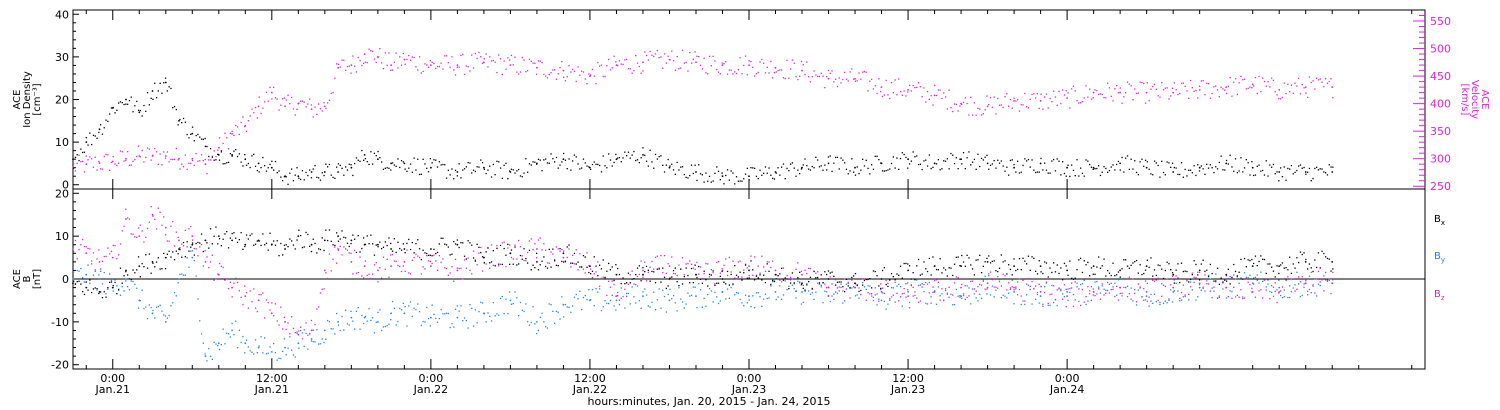  Describe the element at coordinates (17, 100) in the screenshot. I see `axis-title-line: ACE` at that location.